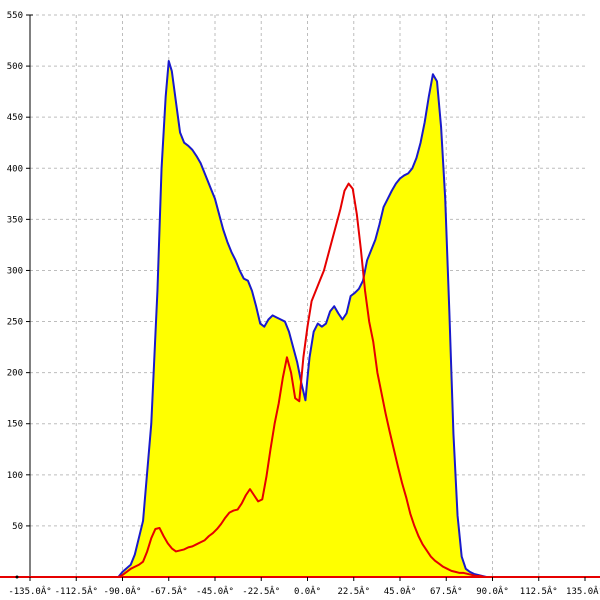  Describe the element at coordinates (15, 323) in the screenshot. I see `y-tick-label: 250` at that location.